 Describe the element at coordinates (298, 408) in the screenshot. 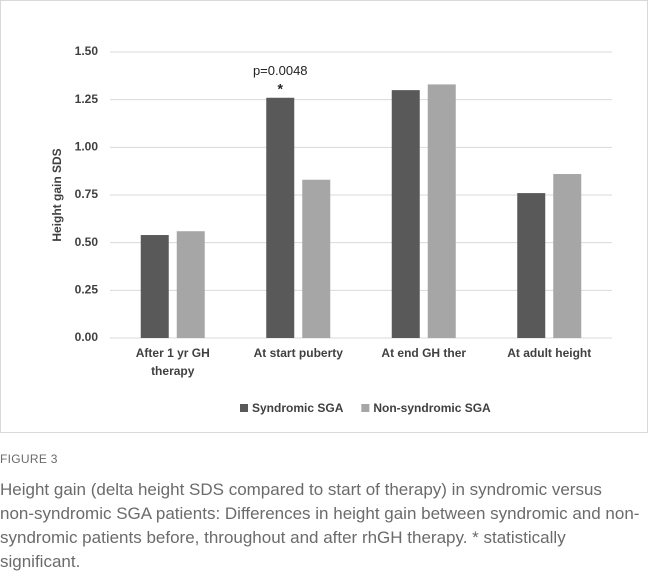

I see `legend-label: Syndromic SGA` at that location.